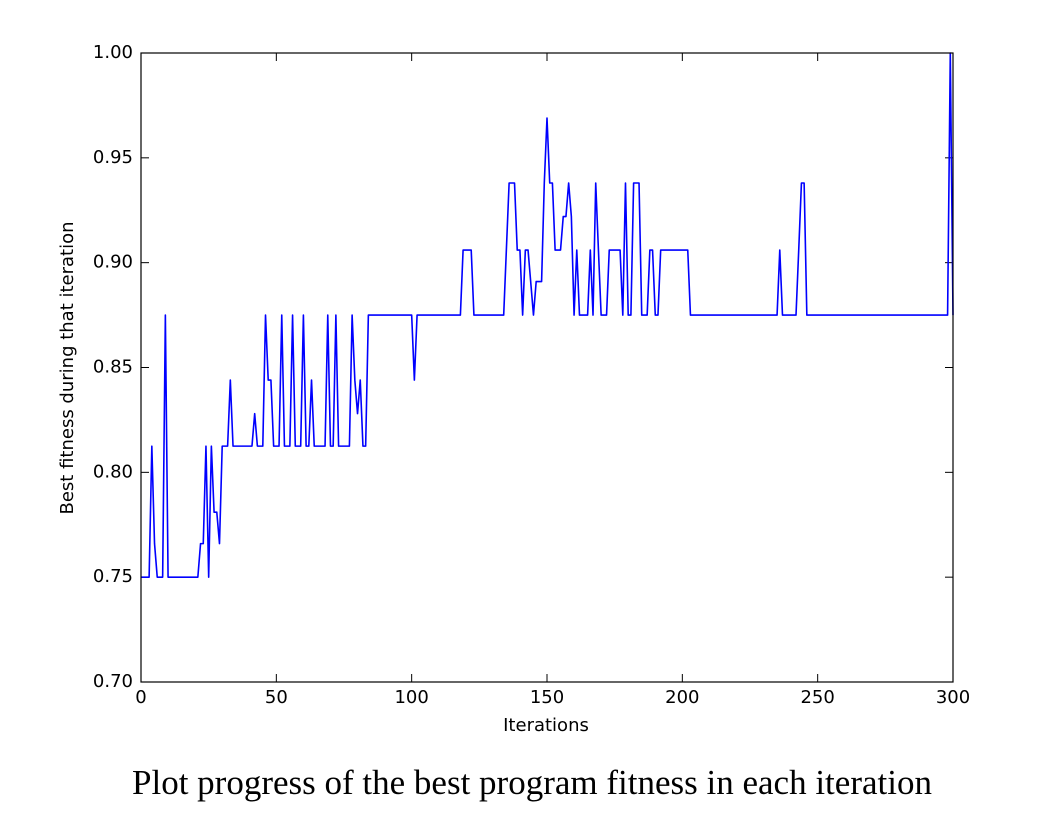  What do you see at coordinates (546, 725) in the screenshot?
I see `x-axis-label: Iterations` at bounding box center [546, 725].